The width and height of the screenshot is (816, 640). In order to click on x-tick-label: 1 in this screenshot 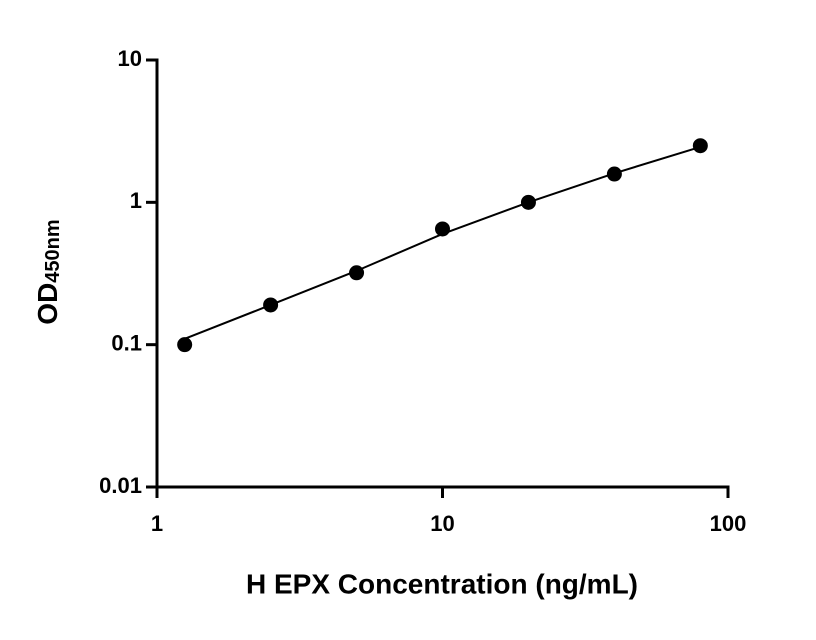, I will do `click(157, 523)`.